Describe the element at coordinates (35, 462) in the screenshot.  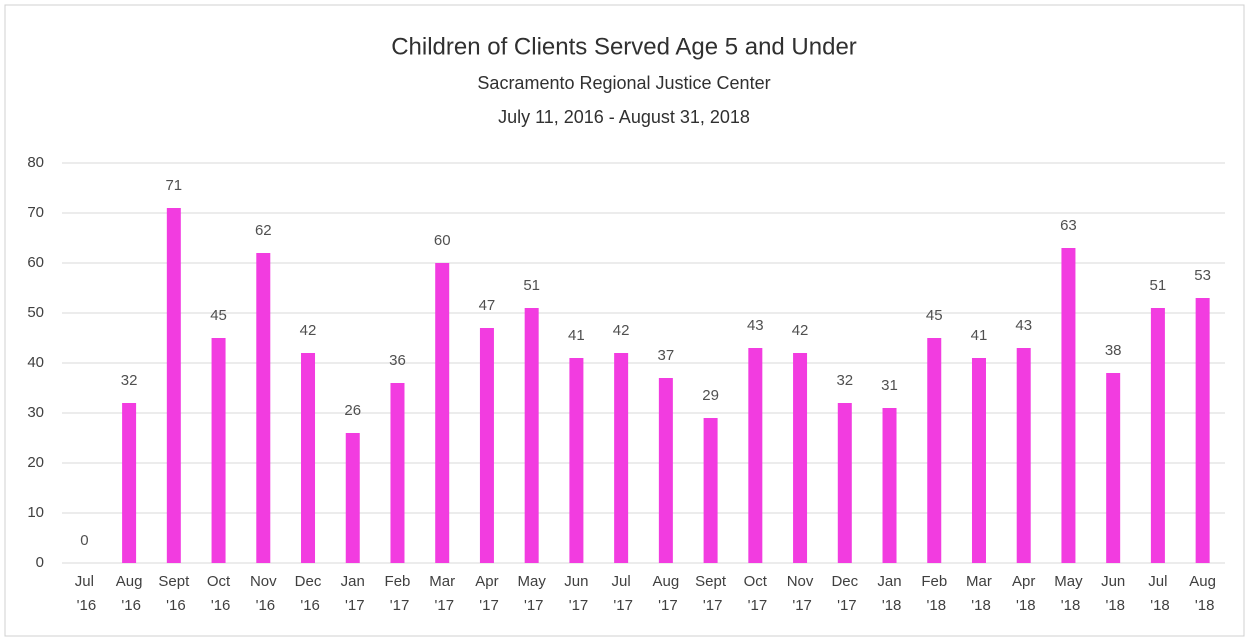
I see `y-tick-label: 20` at that location.